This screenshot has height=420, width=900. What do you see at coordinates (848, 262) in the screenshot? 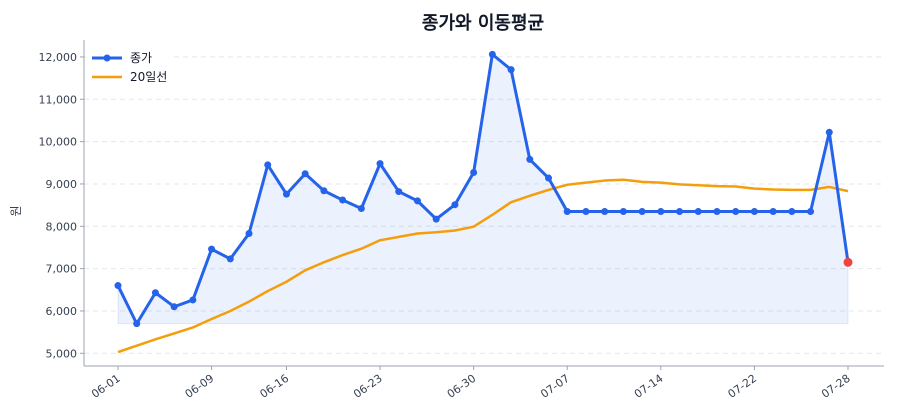
I see `latest-close-point` at bounding box center [848, 262].